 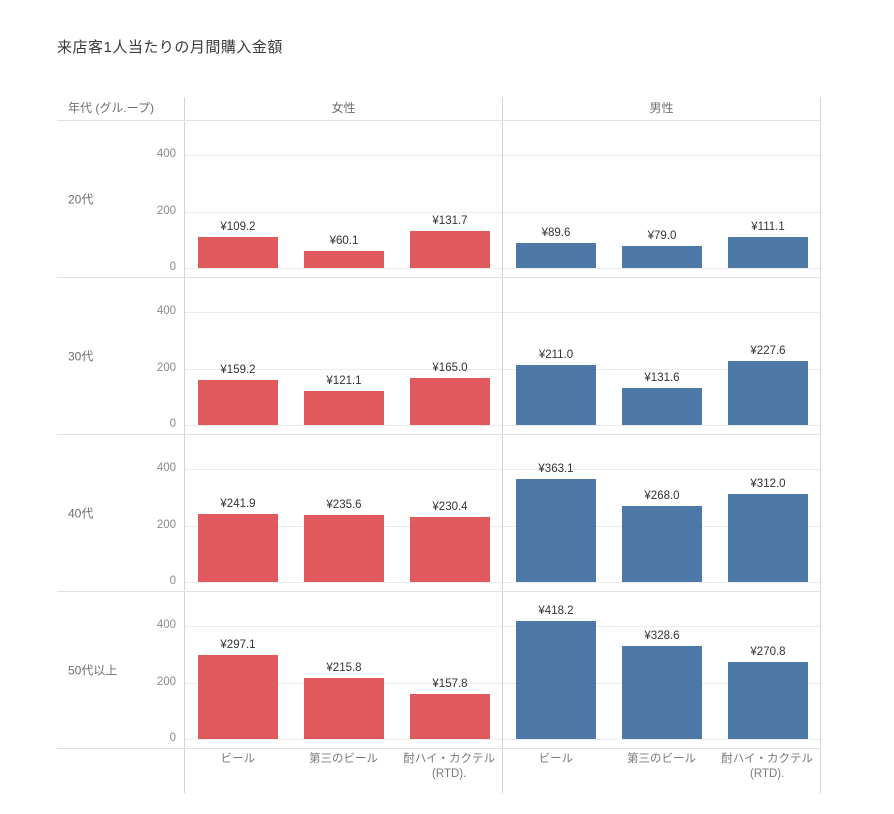 What do you see at coordinates (662, 771) in the screenshot?
I see `x-axis-labels-male: ビール 第三のビール 酎ハイ・カクテル (RTD).` at bounding box center [662, 771].